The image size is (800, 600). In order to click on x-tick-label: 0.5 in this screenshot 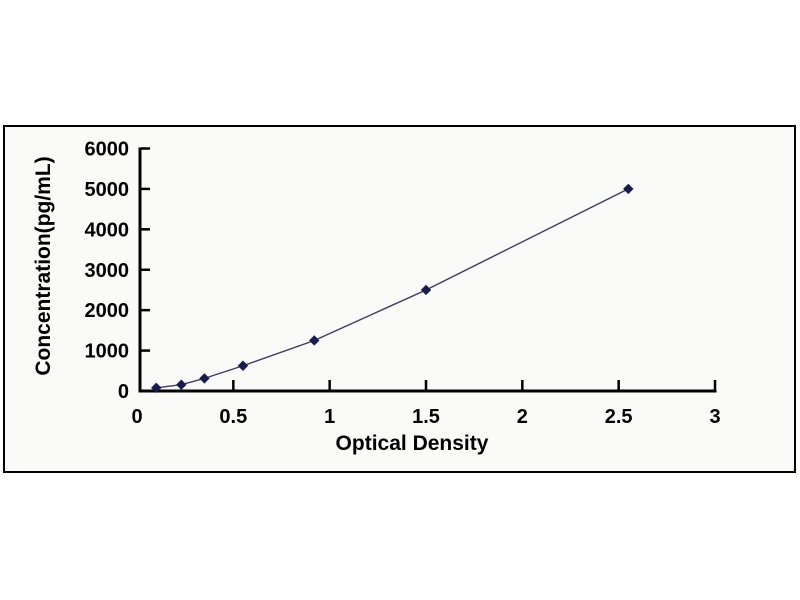, I will do `click(233, 417)`.